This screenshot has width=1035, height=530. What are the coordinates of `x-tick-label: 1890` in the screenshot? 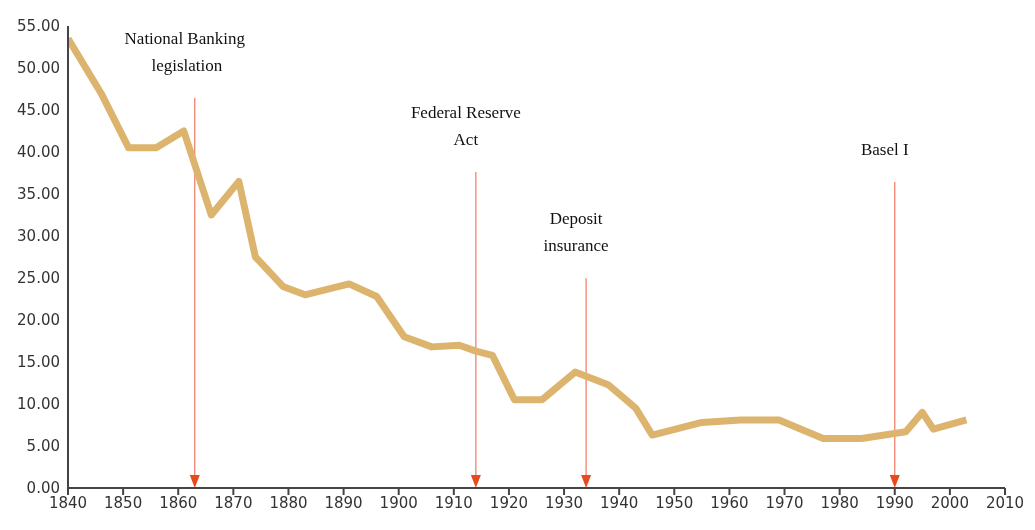 It's located at (343, 502).